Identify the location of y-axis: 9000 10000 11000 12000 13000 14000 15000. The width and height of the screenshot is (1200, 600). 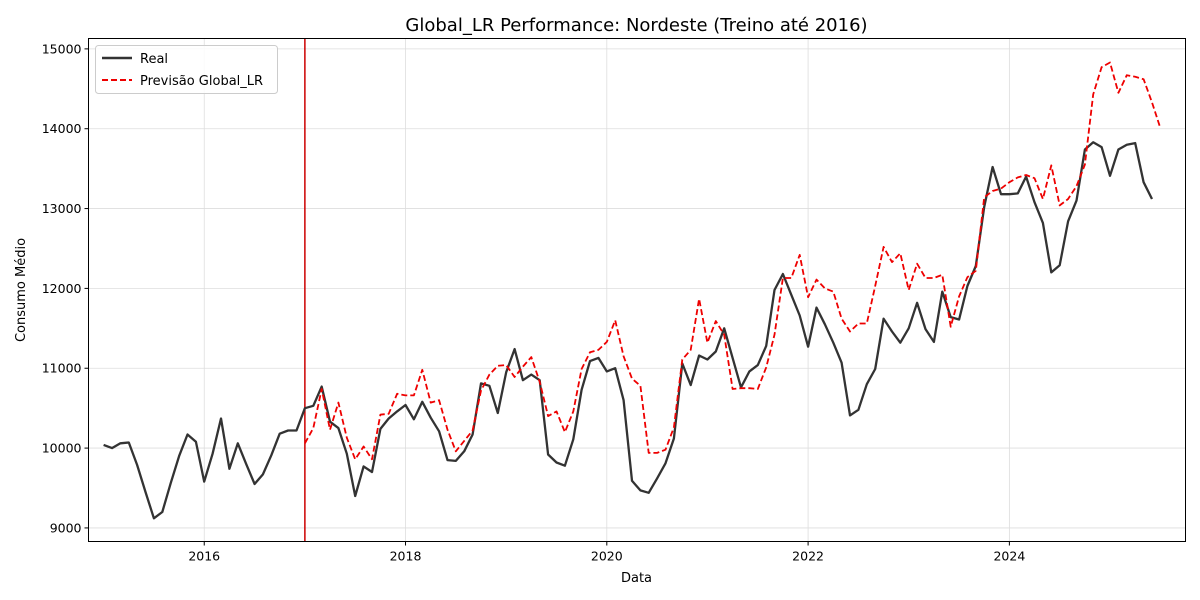
(65, 288).